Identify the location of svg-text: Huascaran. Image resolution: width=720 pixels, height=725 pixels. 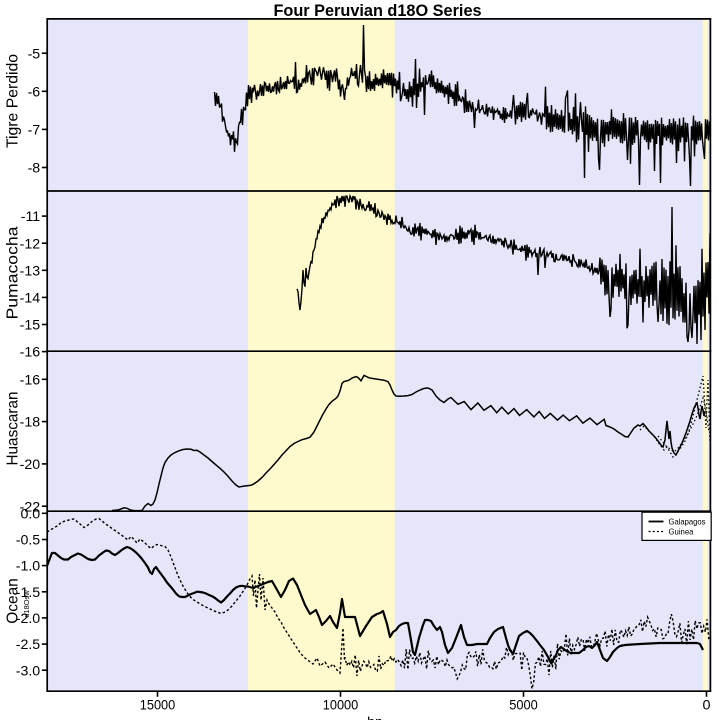
(13, 429).